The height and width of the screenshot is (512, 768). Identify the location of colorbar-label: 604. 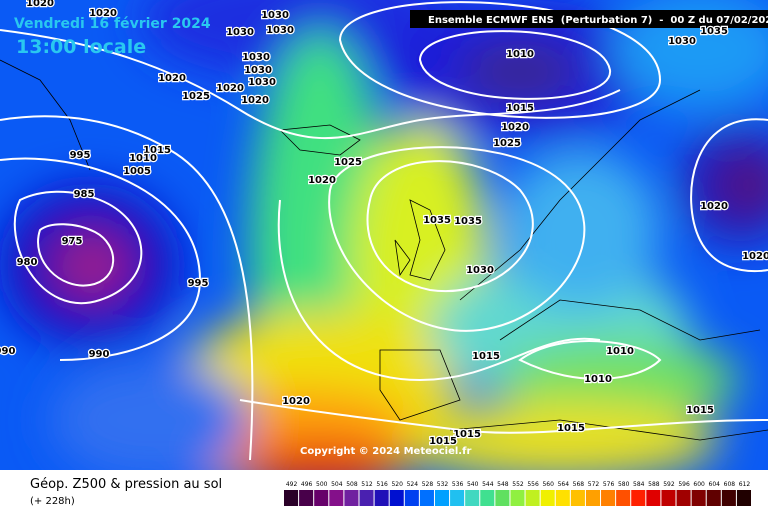
(715, 484).